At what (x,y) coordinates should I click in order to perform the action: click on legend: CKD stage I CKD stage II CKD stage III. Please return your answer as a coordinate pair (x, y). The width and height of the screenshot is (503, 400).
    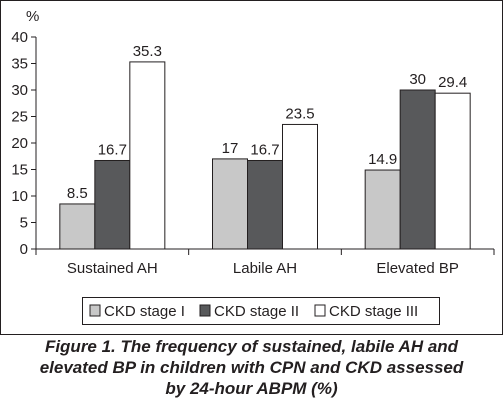
    Looking at the image, I should click on (261, 311).